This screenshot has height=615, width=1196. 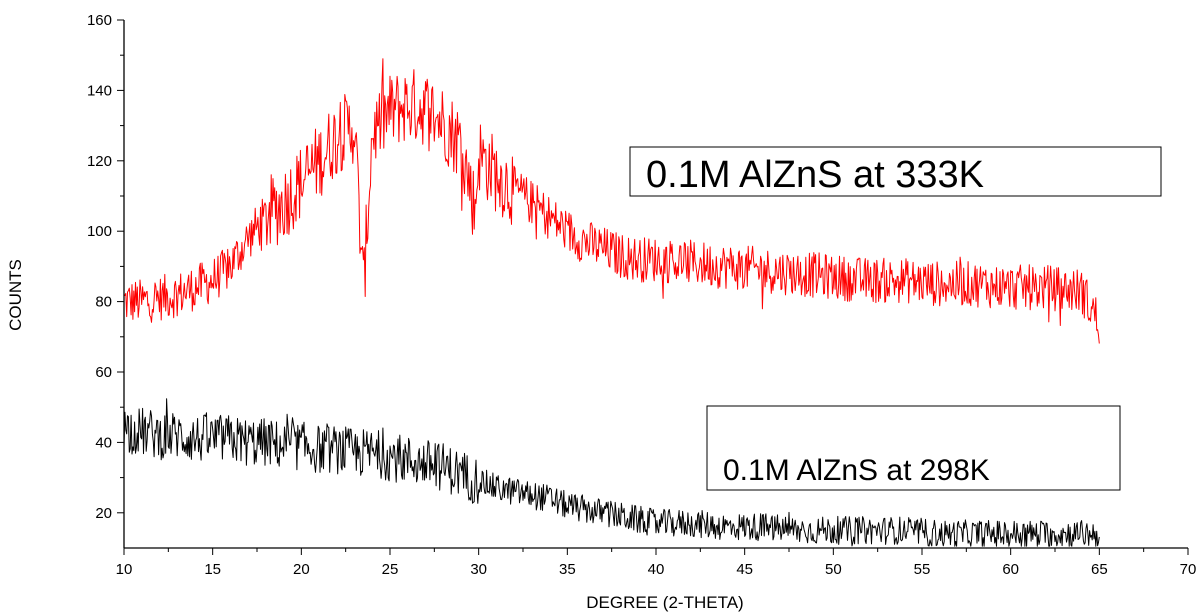 I want to click on y-tick-label: 120, so click(x=99, y=161).